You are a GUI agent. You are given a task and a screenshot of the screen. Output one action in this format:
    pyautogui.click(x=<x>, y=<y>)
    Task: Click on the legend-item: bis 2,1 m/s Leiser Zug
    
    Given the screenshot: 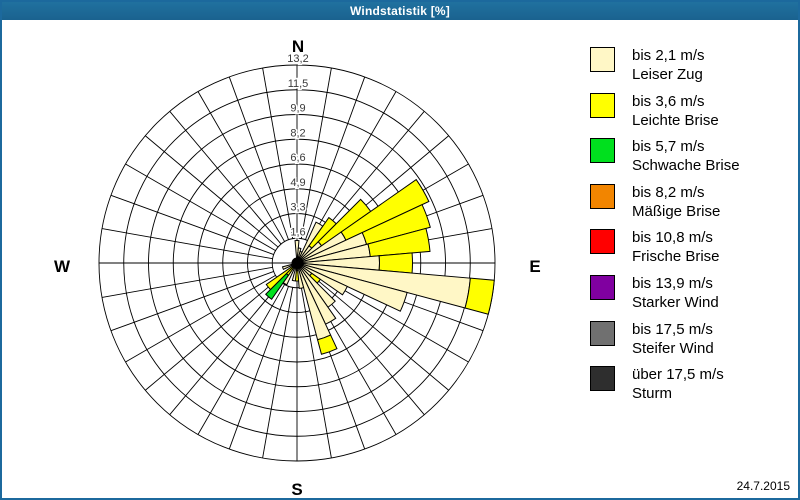 What is the action you would take?
    pyautogui.click(x=647, y=65)
    